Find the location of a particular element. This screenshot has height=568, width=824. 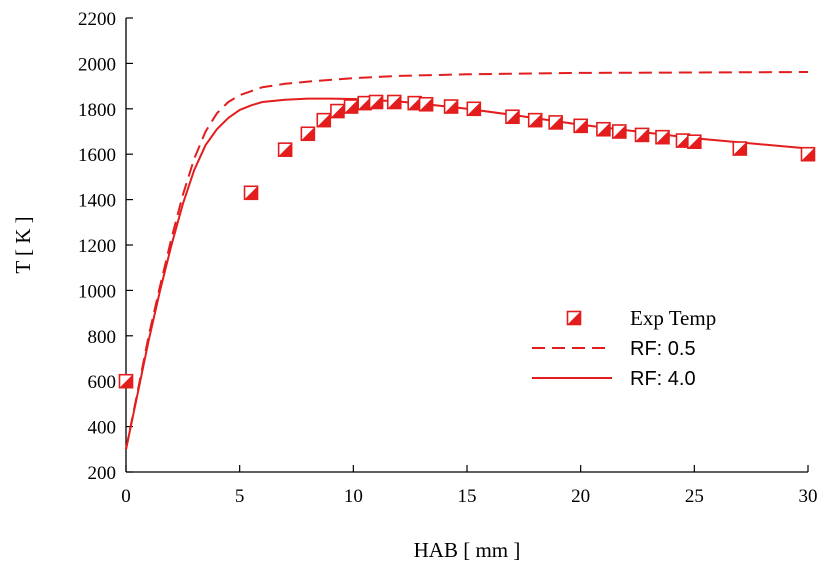

y-tick-label: 1000 is located at coordinates (97, 291).